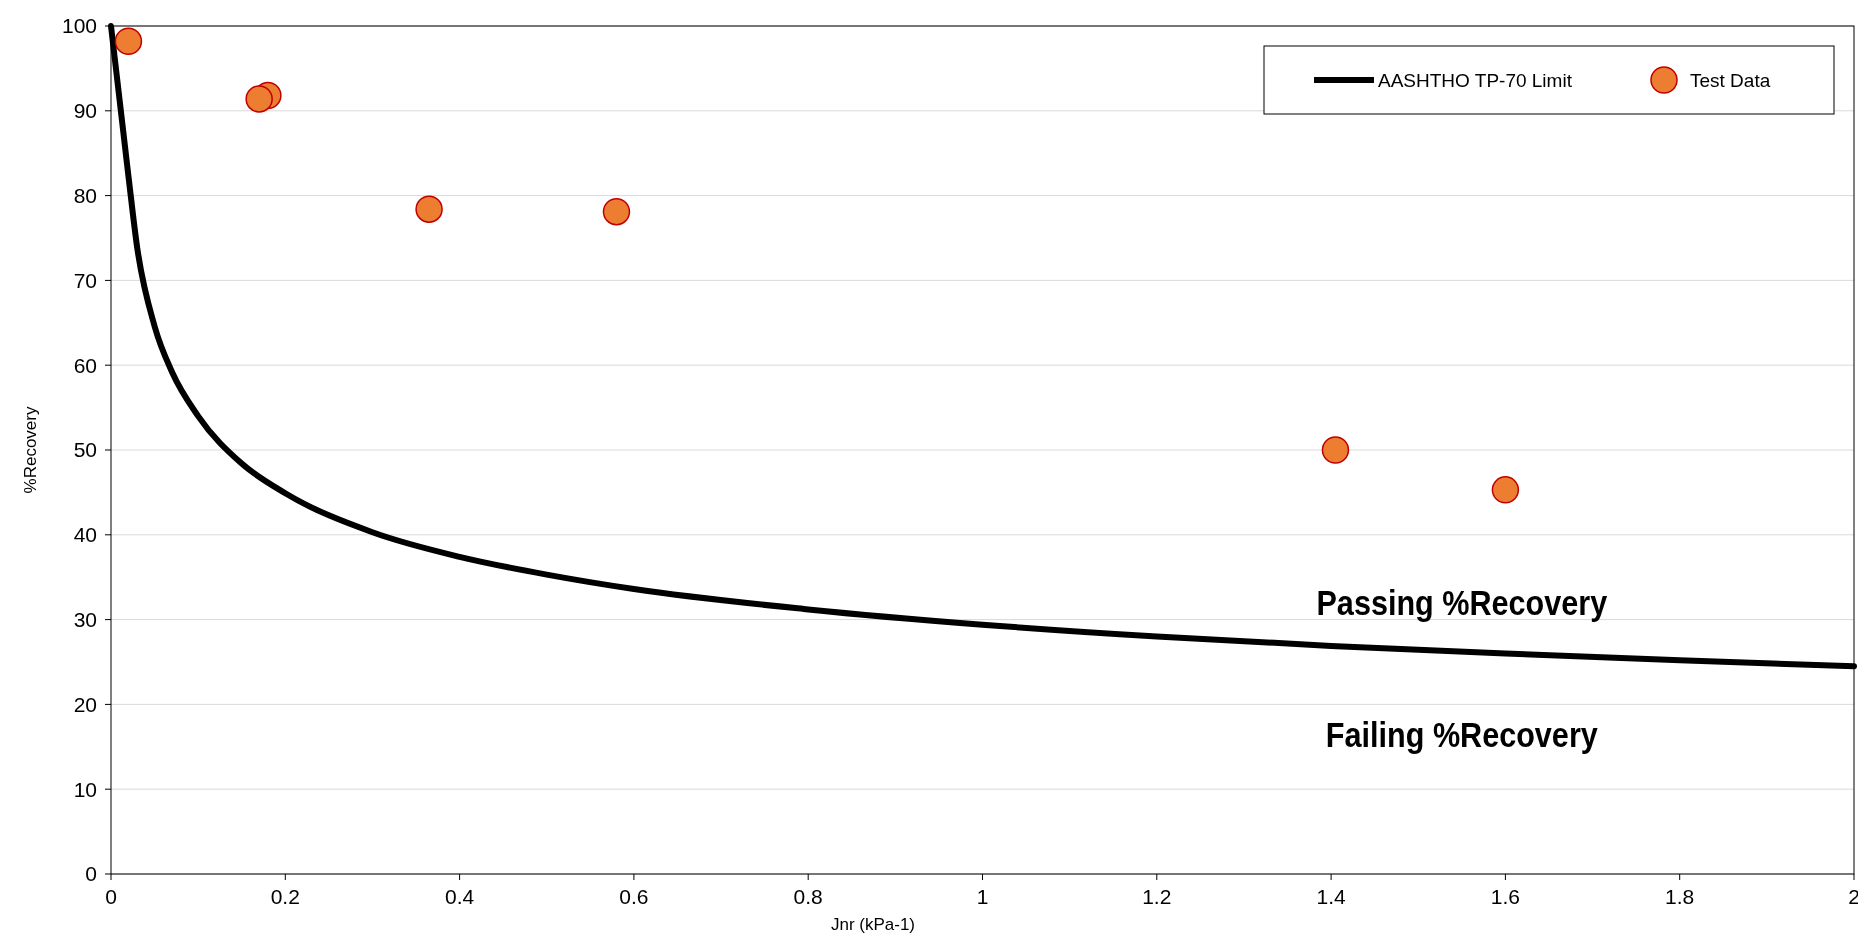 The image size is (1866, 944). Describe the element at coordinates (982, 896) in the screenshot. I see `x-tick-label: 1` at that location.